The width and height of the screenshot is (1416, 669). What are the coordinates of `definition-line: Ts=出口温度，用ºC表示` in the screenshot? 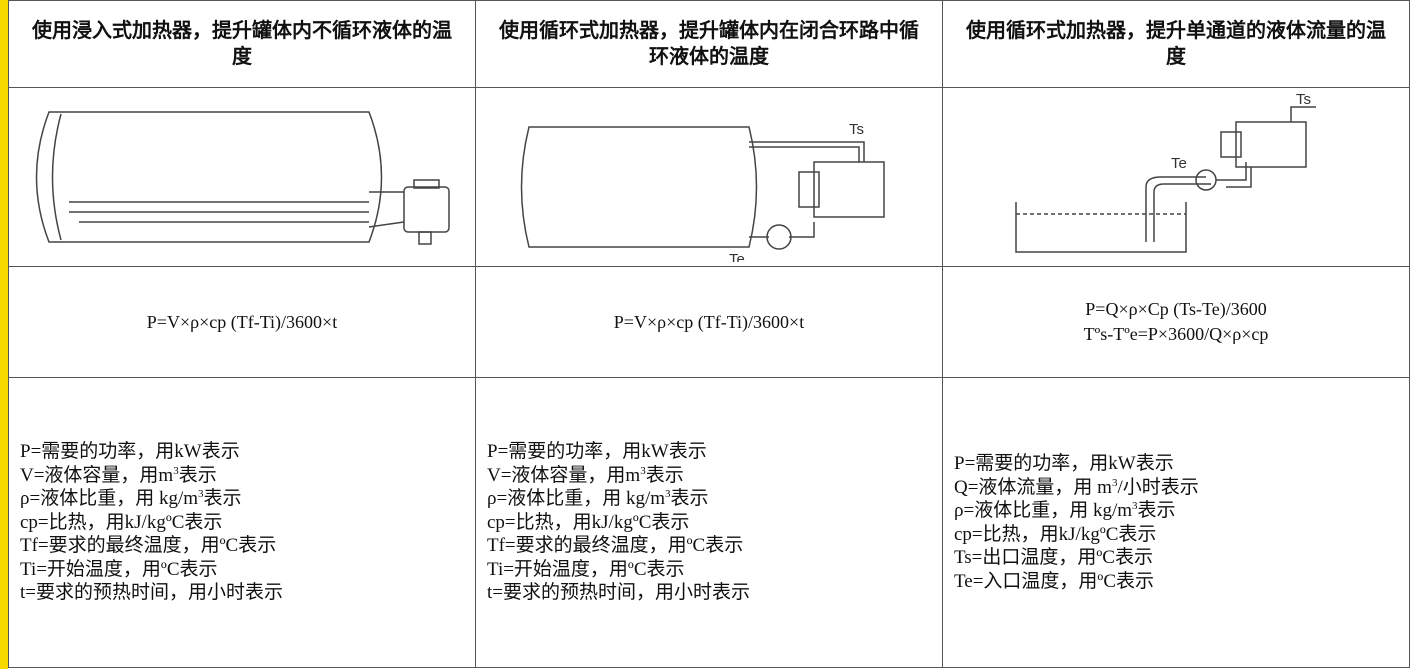 It's located at (1053, 557).